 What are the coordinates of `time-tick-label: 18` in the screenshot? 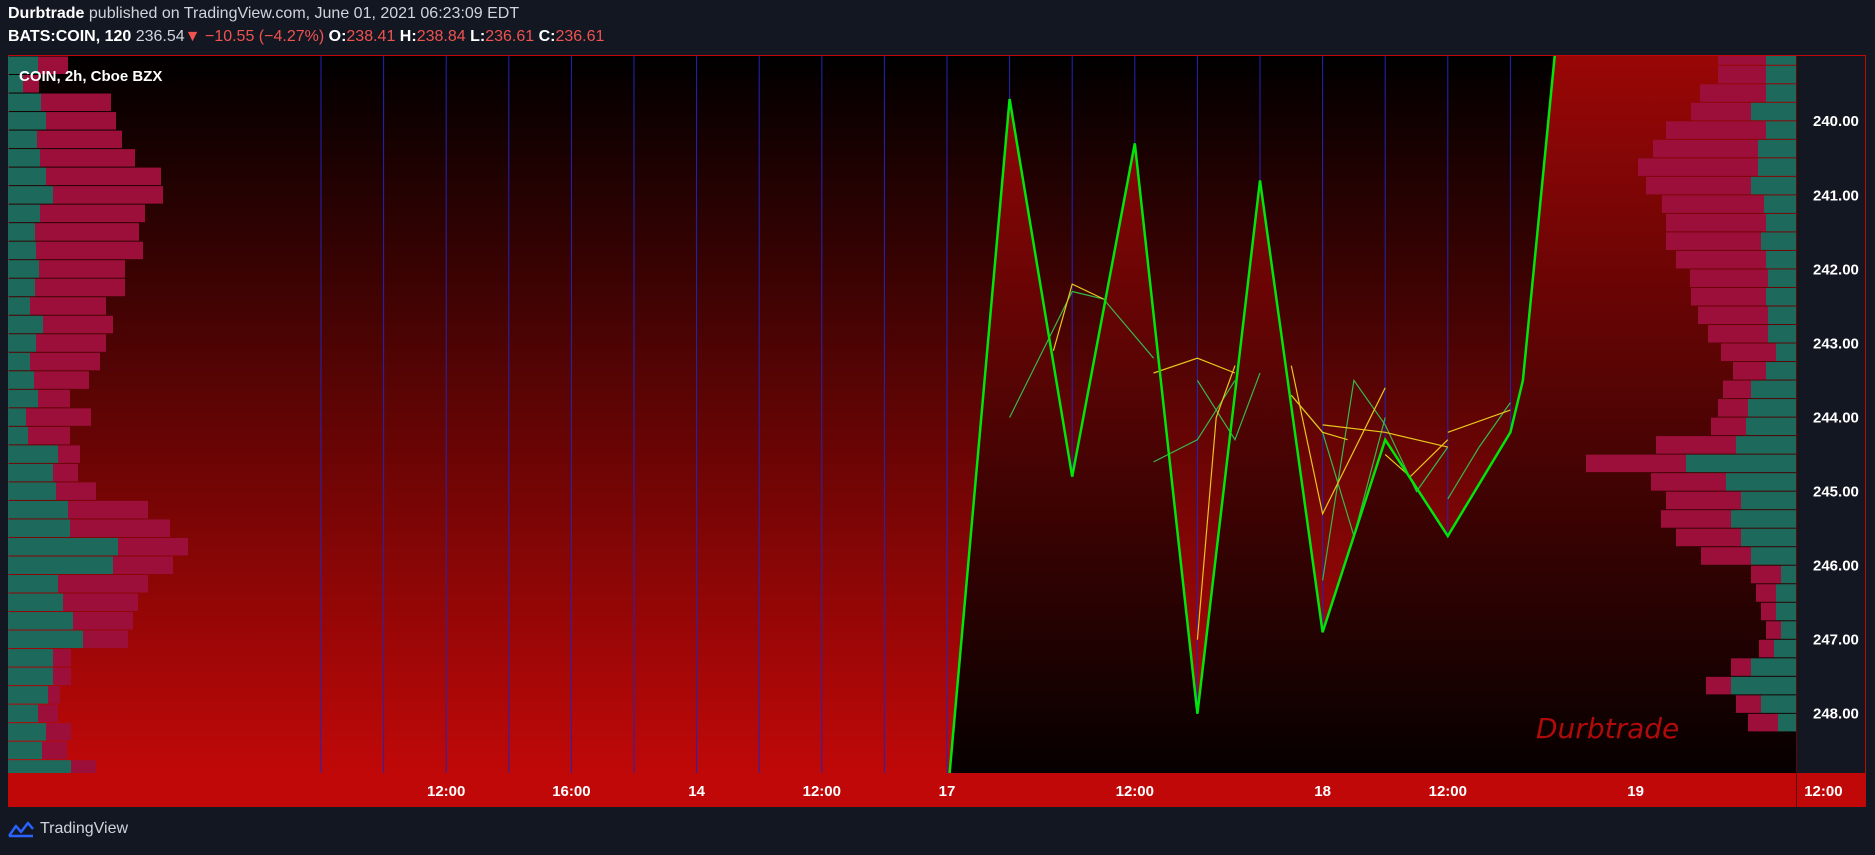 It's located at (1322, 791).